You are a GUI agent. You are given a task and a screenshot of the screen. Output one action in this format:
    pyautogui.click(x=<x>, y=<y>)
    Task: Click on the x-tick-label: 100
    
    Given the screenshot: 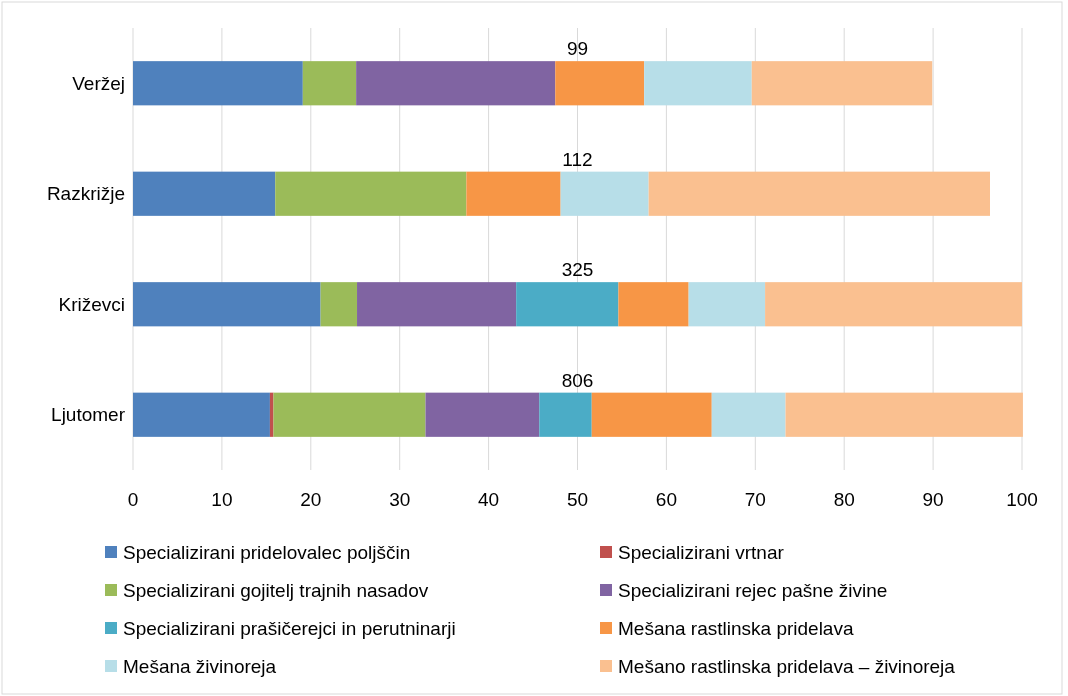 What is the action you would take?
    pyautogui.click(x=1022, y=499)
    